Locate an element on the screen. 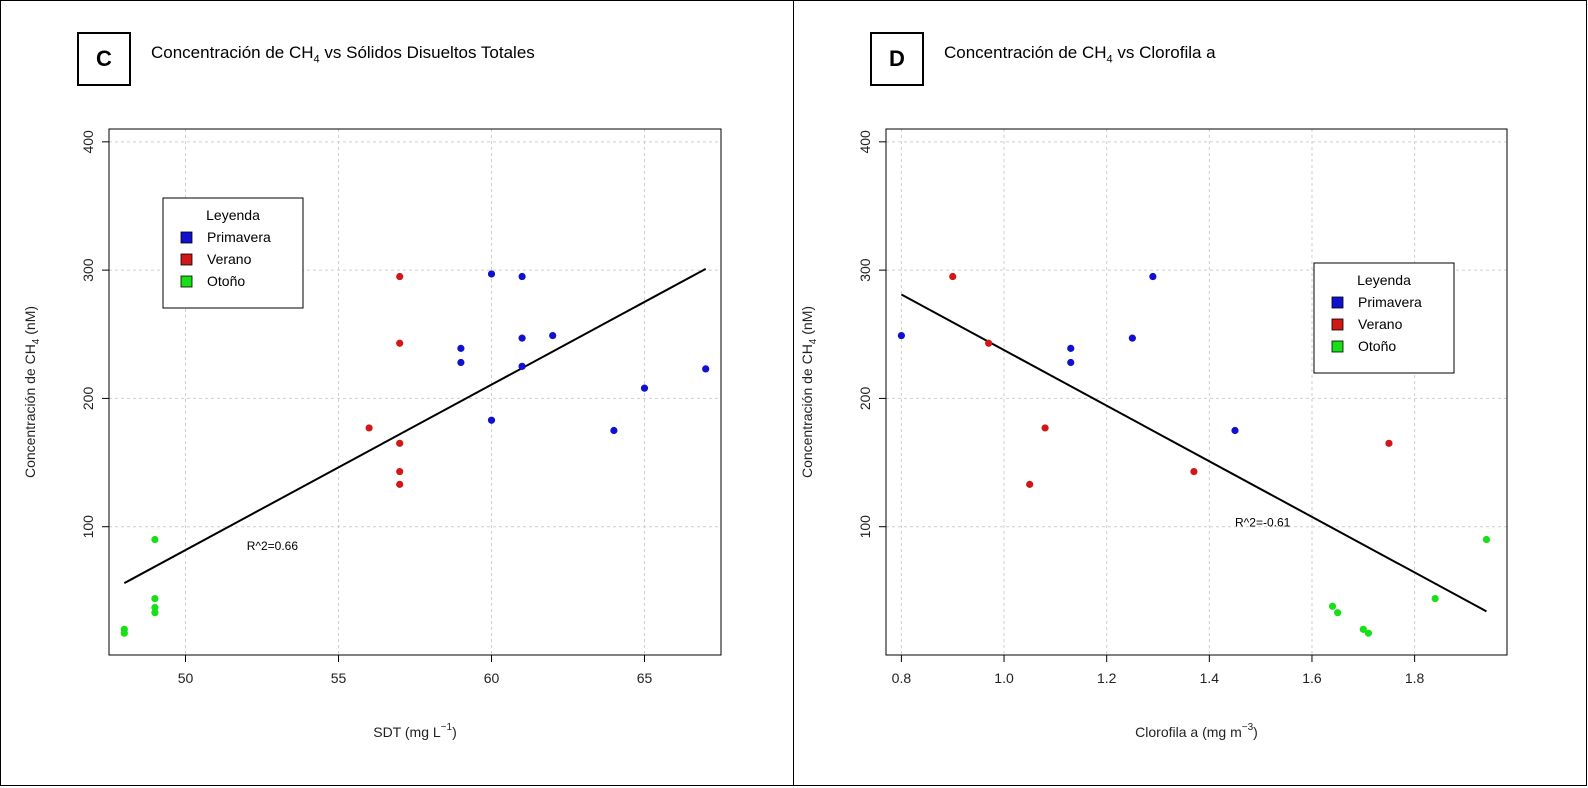  x-axis-label: SDT (mg L−1) is located at coordinates (415, 731).